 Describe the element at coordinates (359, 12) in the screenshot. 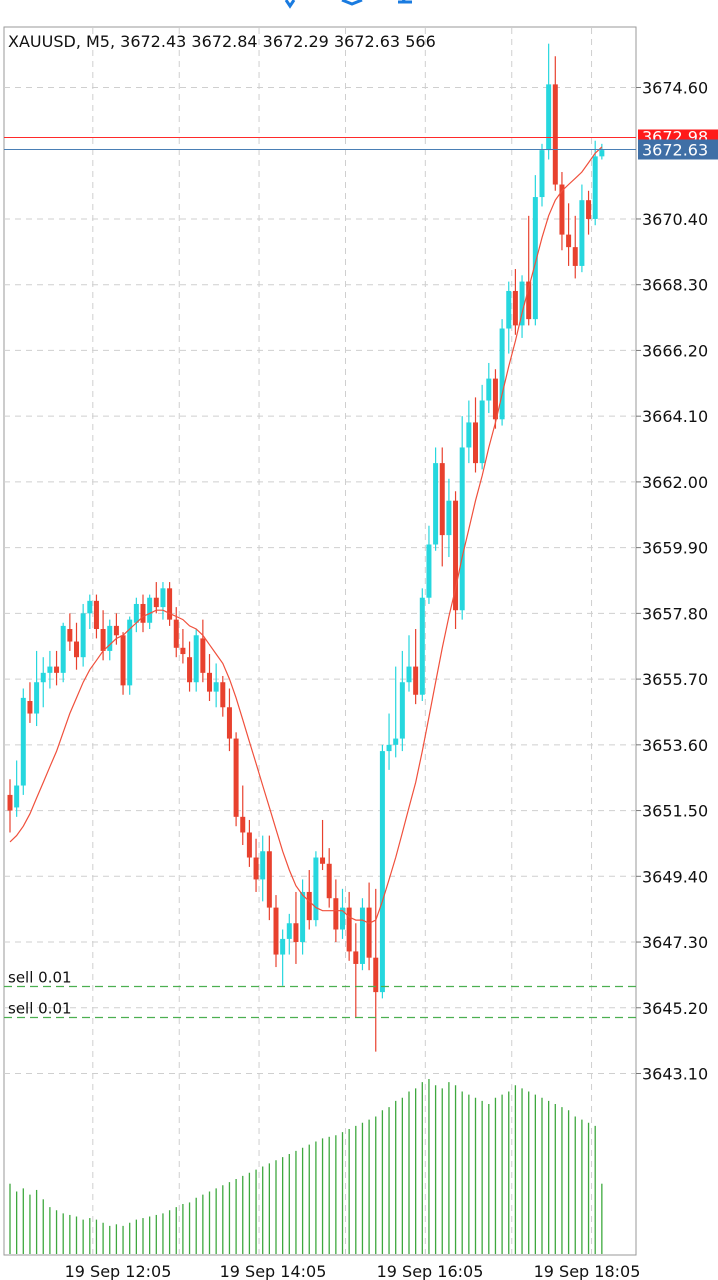

I see `top-bar` at that location.